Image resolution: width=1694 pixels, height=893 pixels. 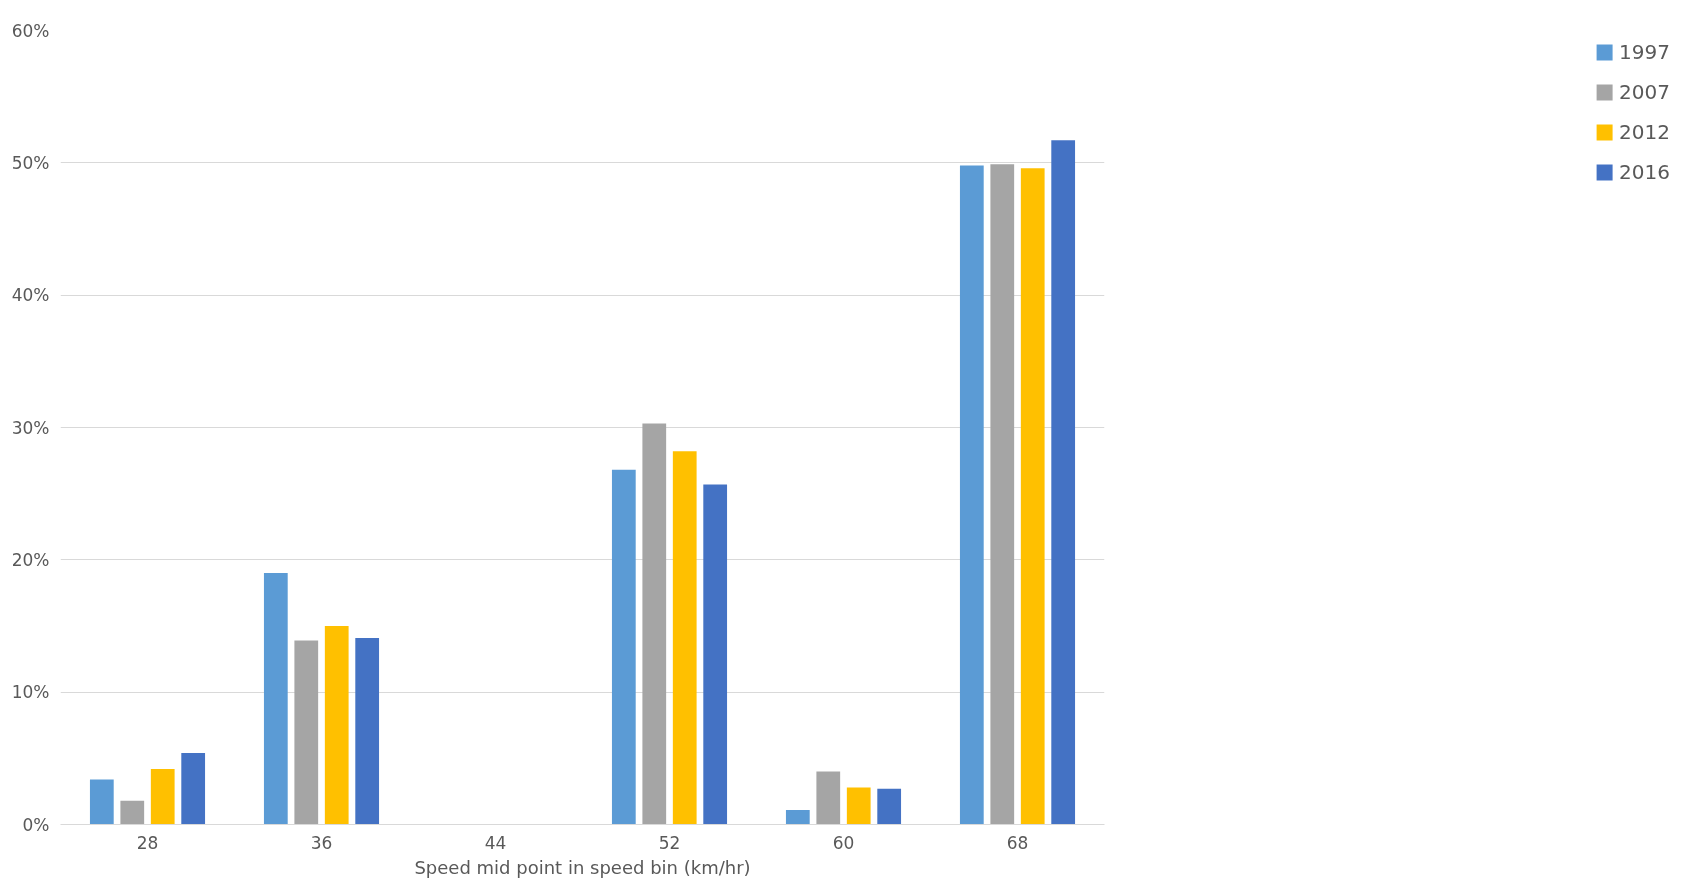 I want to click on x-axis-title: Speed mid point in speed bin (km/hr), so click(x=582, y=867).